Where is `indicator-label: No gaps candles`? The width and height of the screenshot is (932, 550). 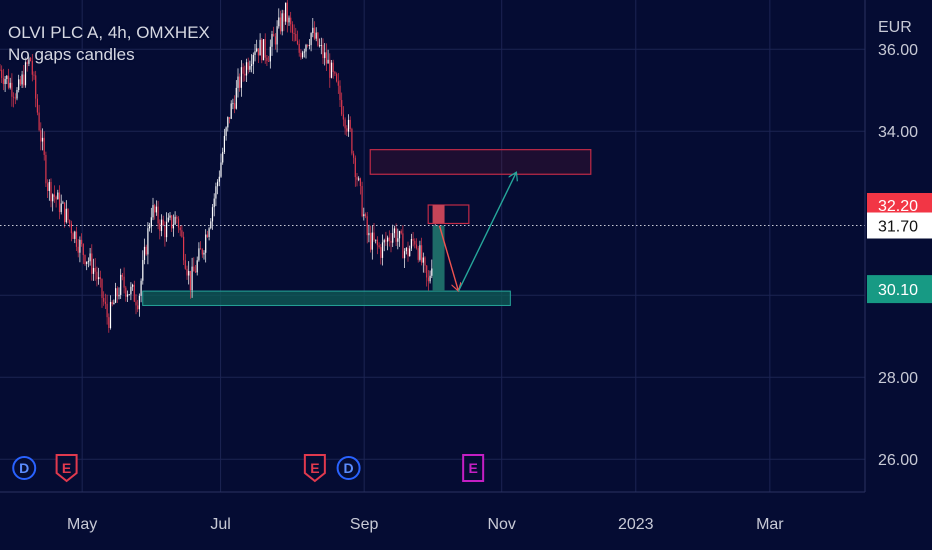 indicator-label: No gaps candles is located at coordinates (71, 54).